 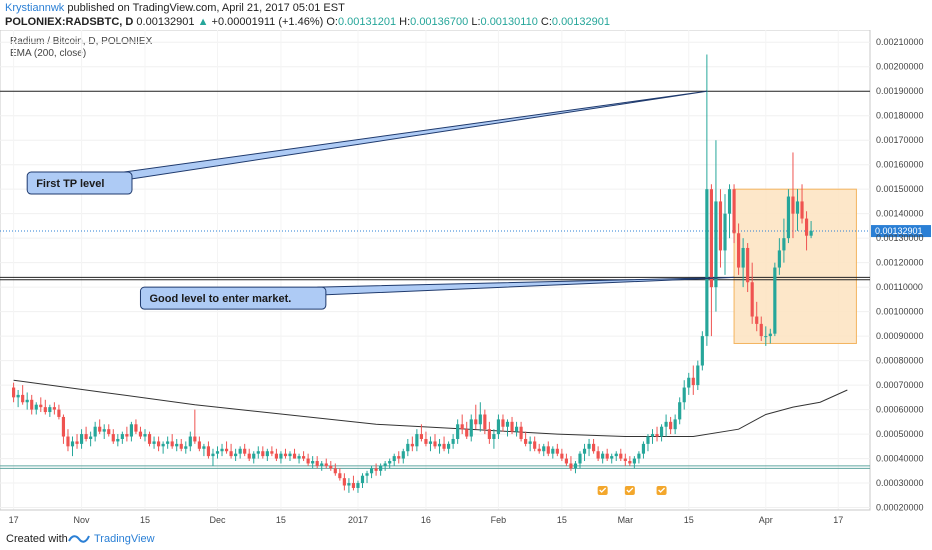 I want to click on event-markers, so click(x=632, y=490).